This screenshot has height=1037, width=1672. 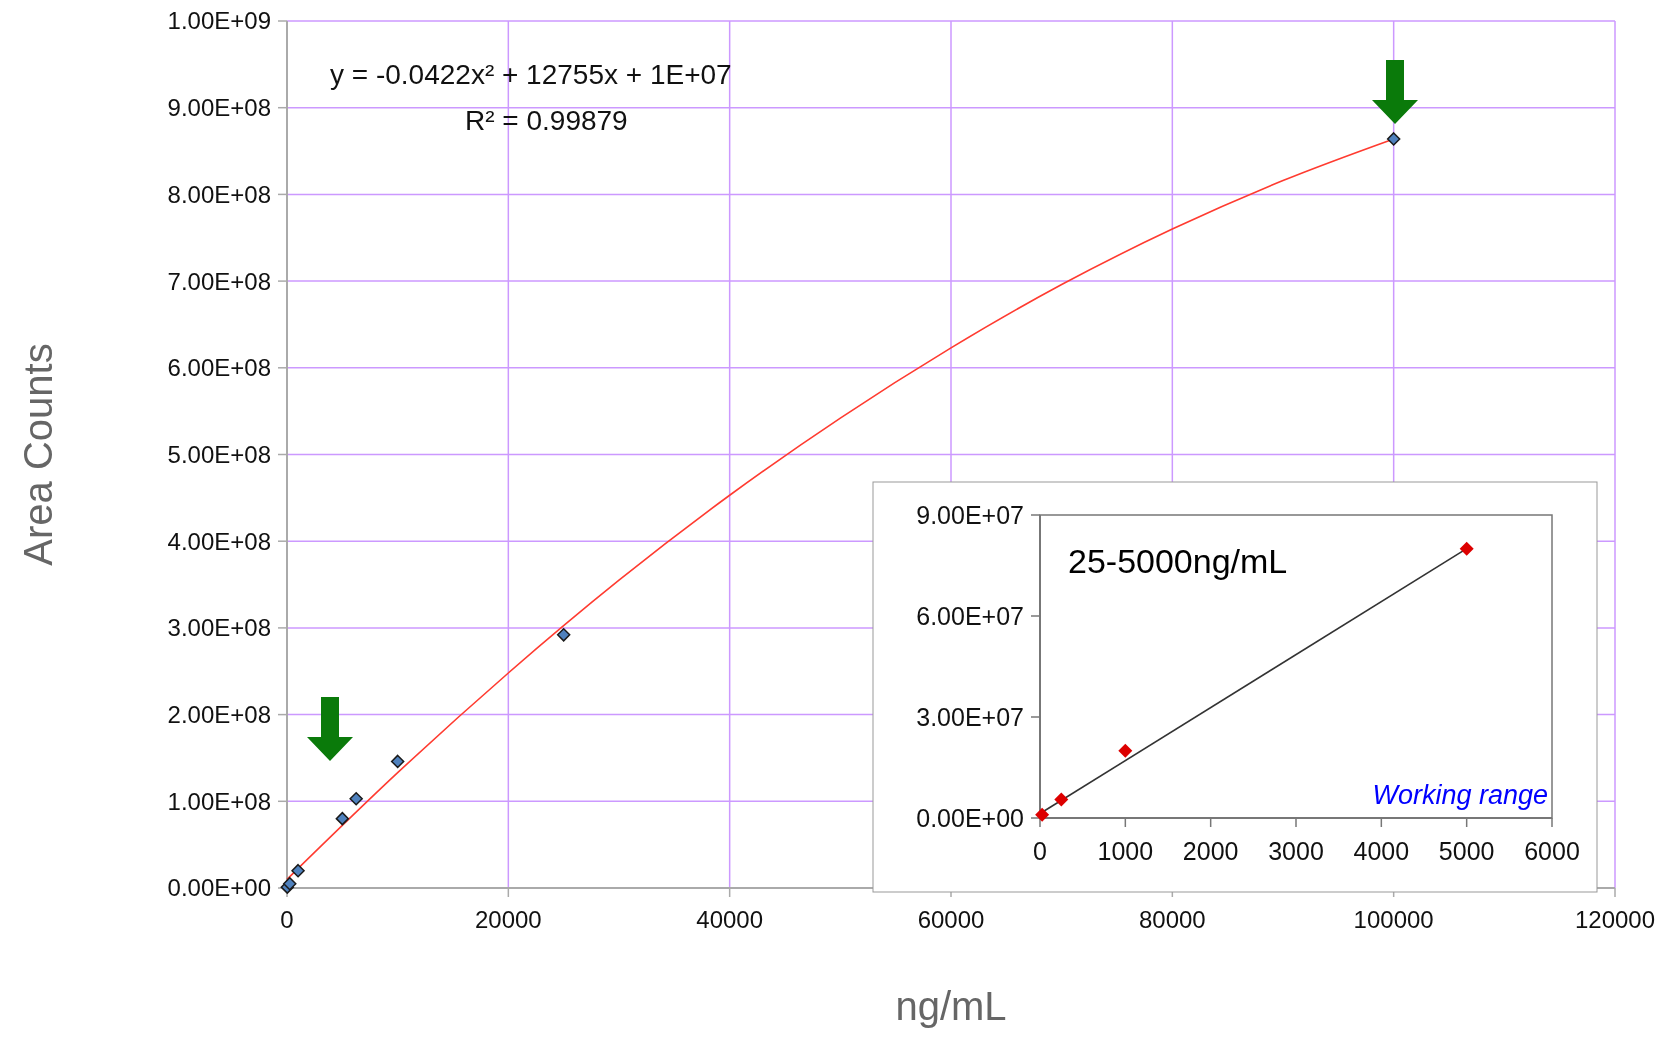 I want to click on y-tick-label: 5.00E+08, so click(x=219, y=454).